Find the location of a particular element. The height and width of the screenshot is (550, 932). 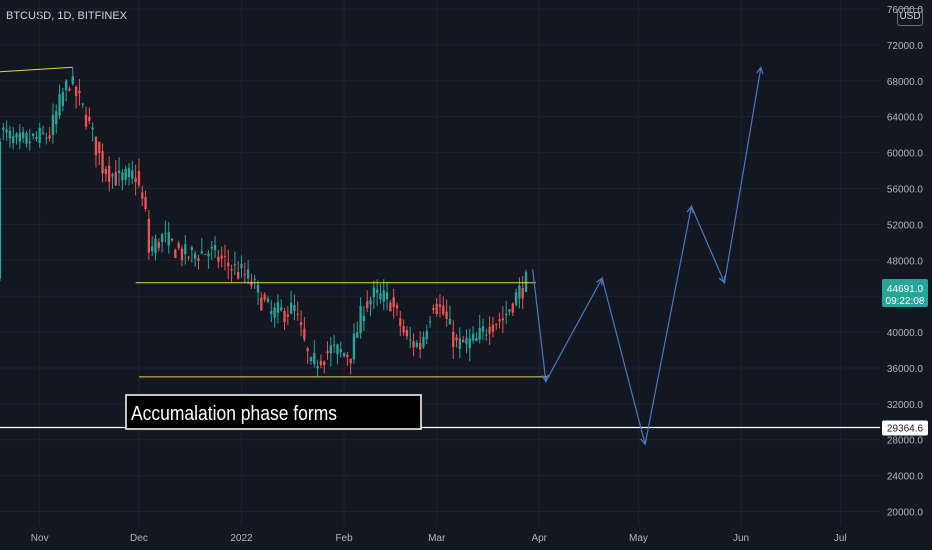

currency-badge: USD is located at coordinates (910, 17).